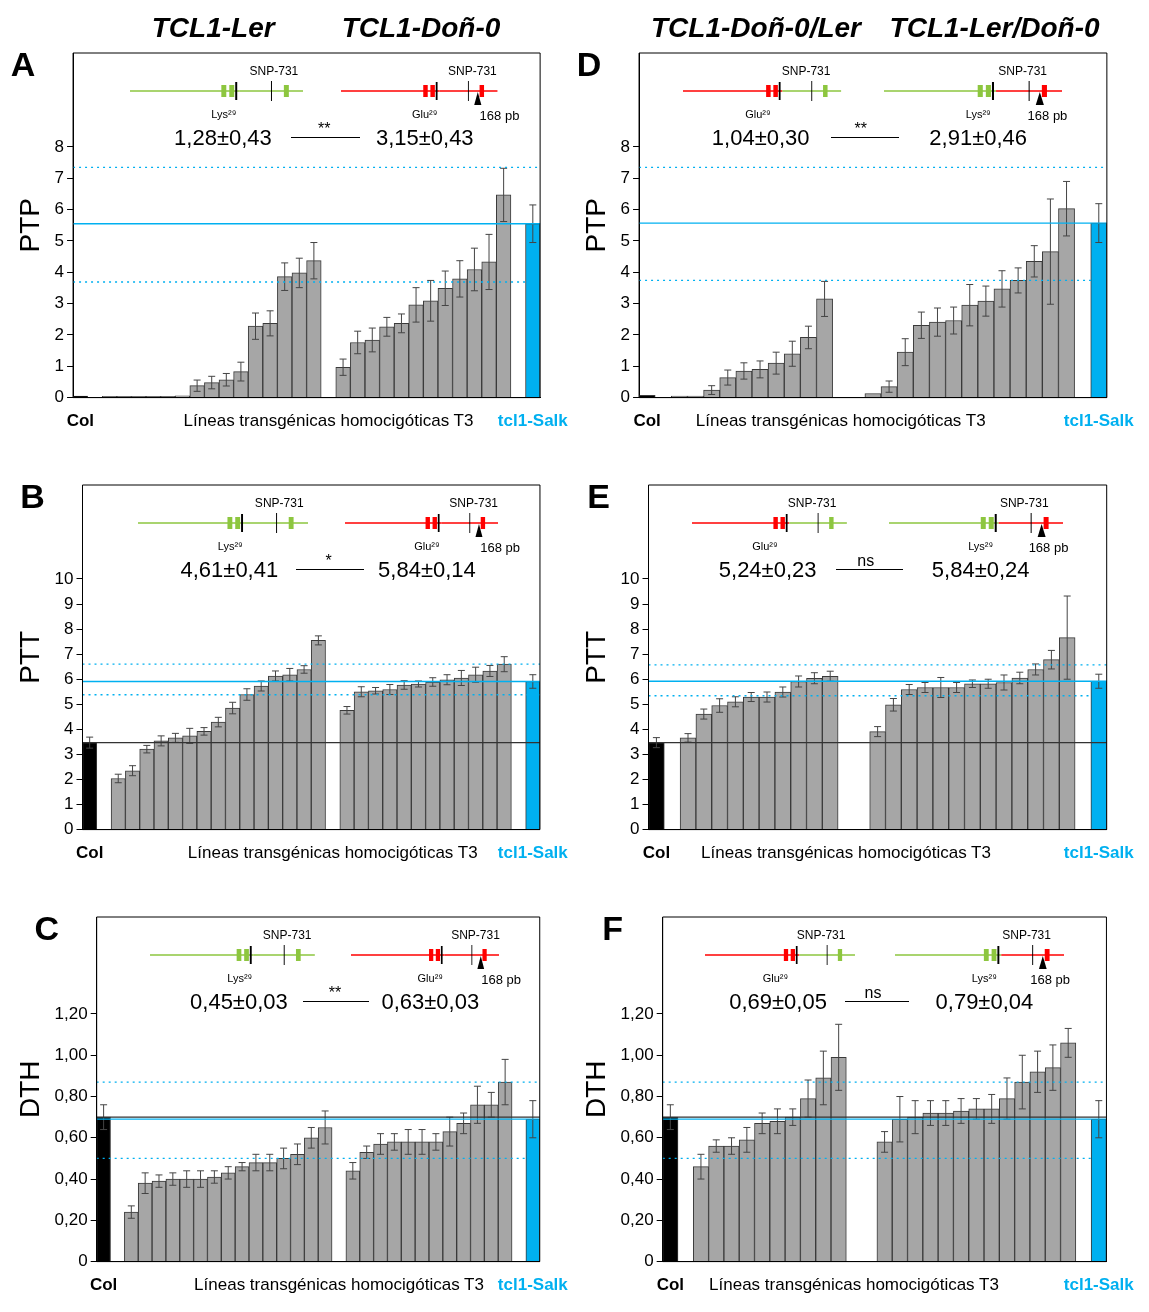 The height and width of the screenshot is (1312, 1149). Describe the element at coordinates (421, 27) in the screenshot. I see `text: TCL1-Doñ-0` at that location.